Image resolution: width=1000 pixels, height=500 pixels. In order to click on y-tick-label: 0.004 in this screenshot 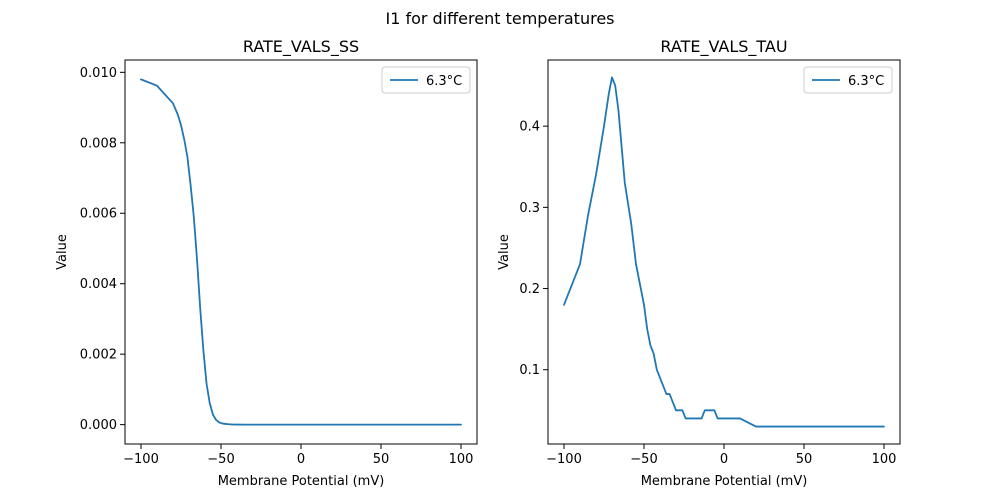, I will do `click(98, 284)`.